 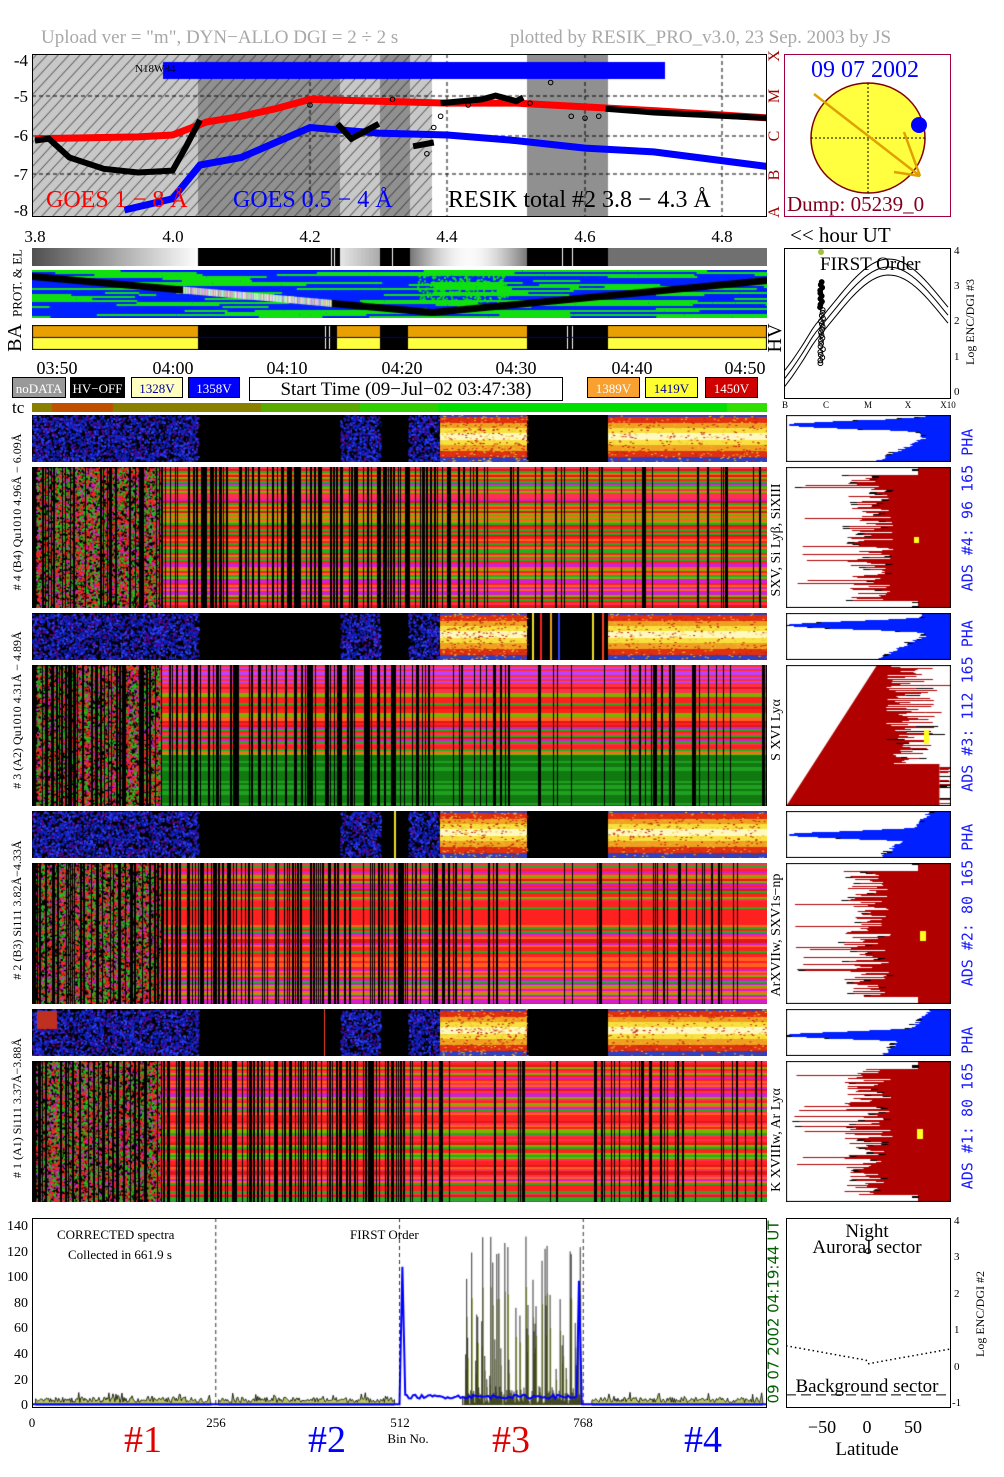 What do you see at coordinates (773, 1312) in the screenshot?
I see `spectrum-timestamp: 09 07 2002 04:19:44 UT` at bounding box center [773, 1312].